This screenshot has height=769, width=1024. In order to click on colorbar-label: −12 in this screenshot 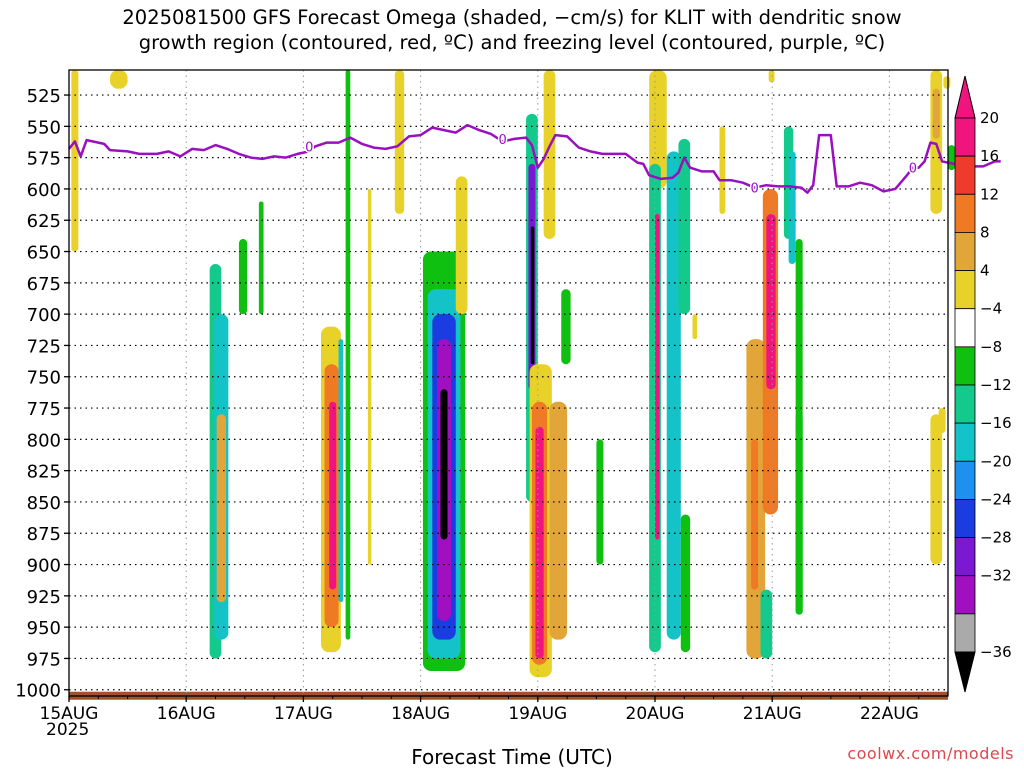, I will do `click(996, 385)`.